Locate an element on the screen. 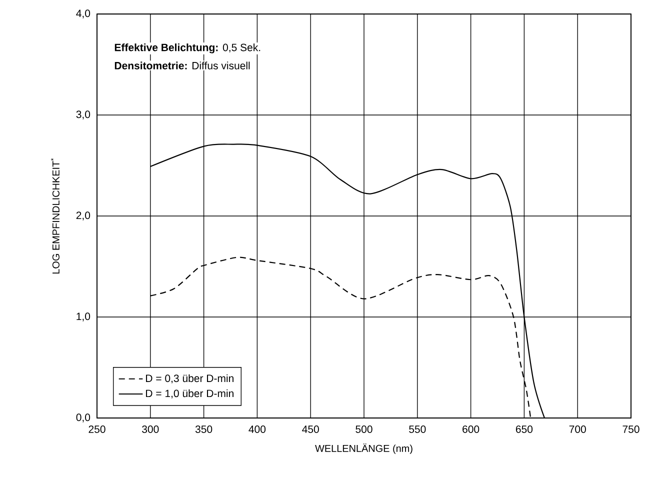 Image resolution: width=661 pixels, height=482 pixels. y-tick-label: 1,0 is located at coordinates (83, 317).